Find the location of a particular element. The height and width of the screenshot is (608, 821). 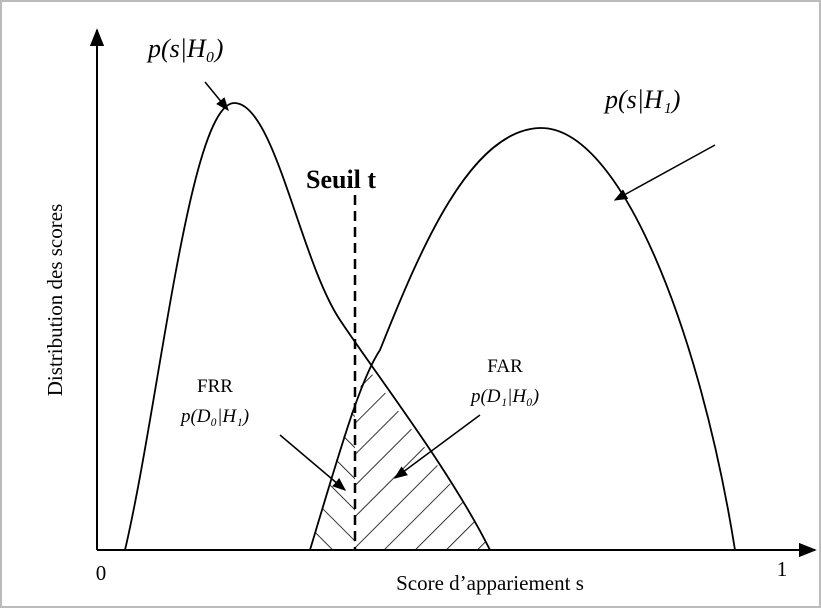

far-area is located at coordinates (422, 459).